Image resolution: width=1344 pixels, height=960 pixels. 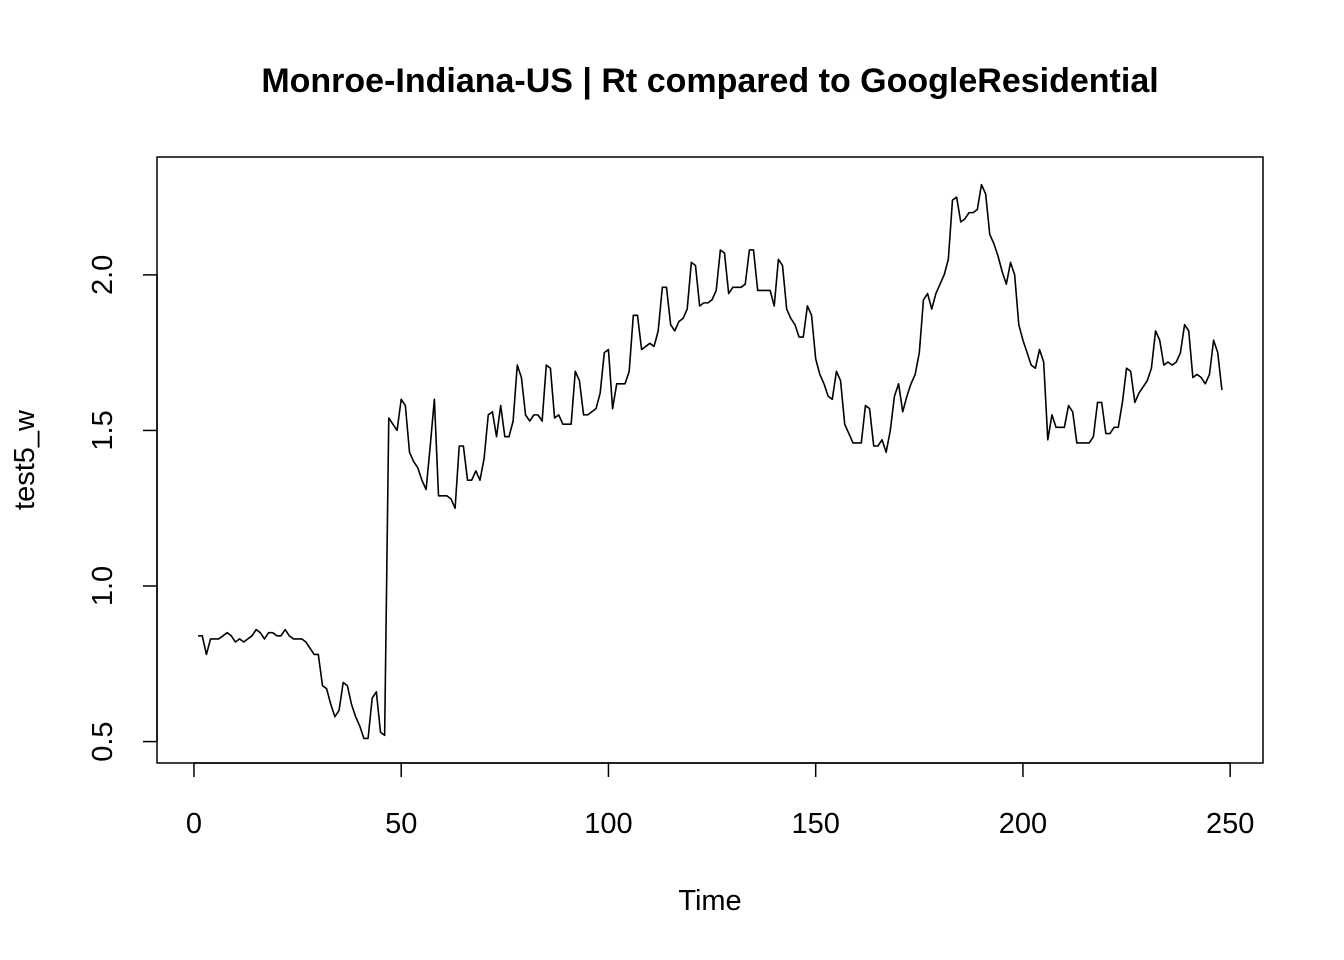 I want to click on x-tick-label: 0, so click(x=194, y=824).